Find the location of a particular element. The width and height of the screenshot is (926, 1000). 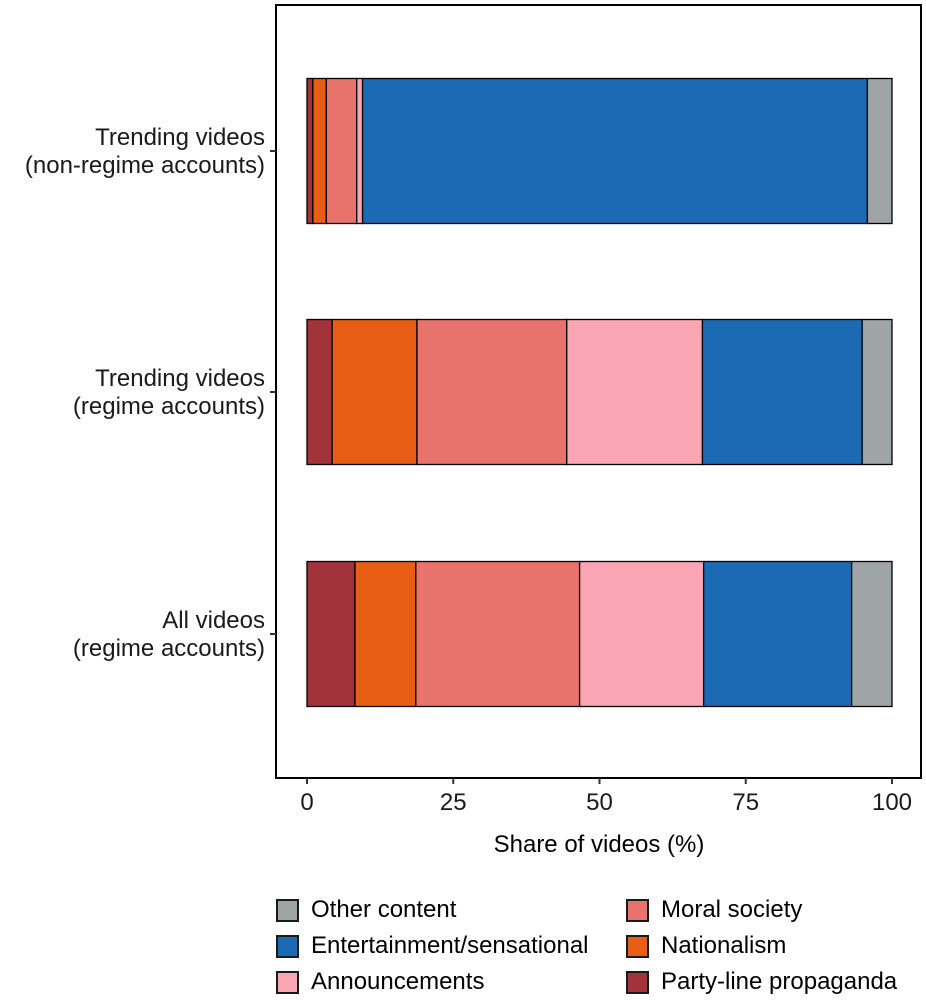

legend-item: Nationalism is located at coordinates (706, 946).